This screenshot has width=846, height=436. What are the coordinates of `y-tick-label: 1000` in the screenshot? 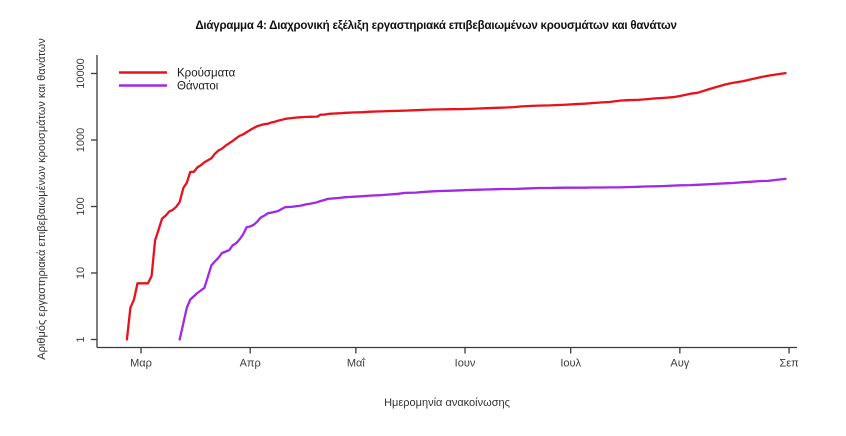 It's located at (81, 140).